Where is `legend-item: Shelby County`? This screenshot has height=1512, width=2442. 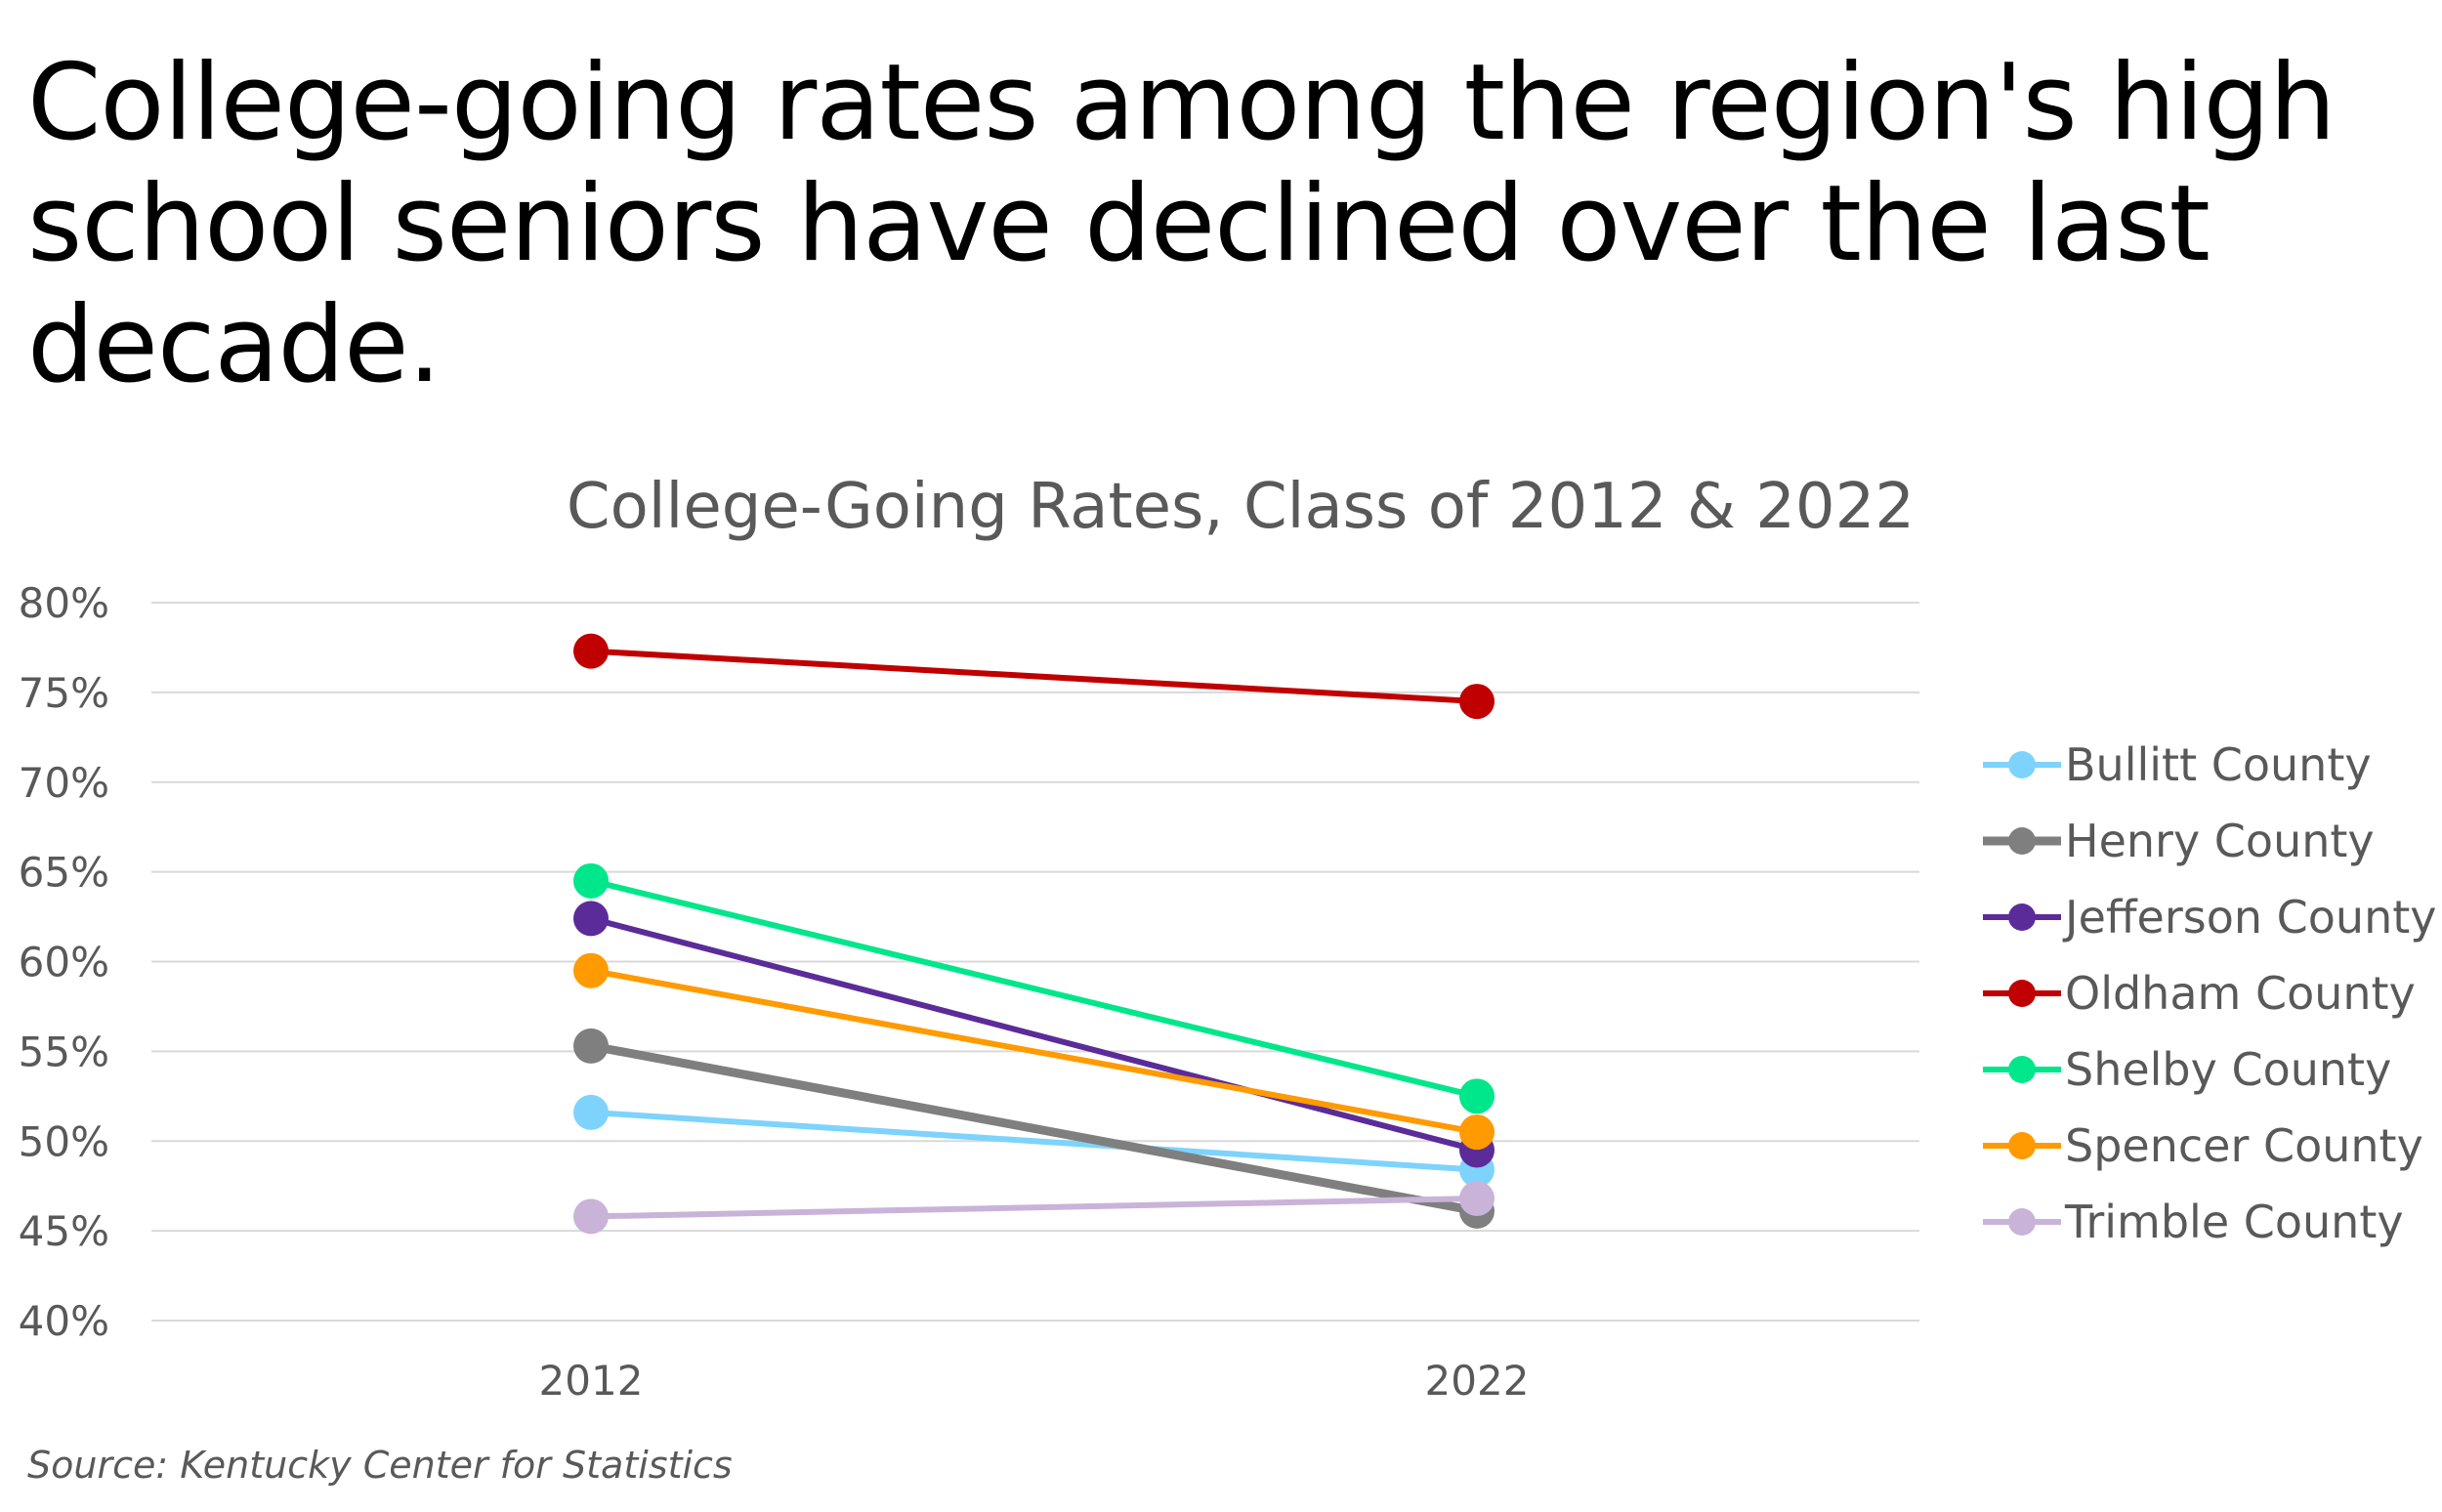
legend-item: Shelby County is located at coordinates (2187, 1069).